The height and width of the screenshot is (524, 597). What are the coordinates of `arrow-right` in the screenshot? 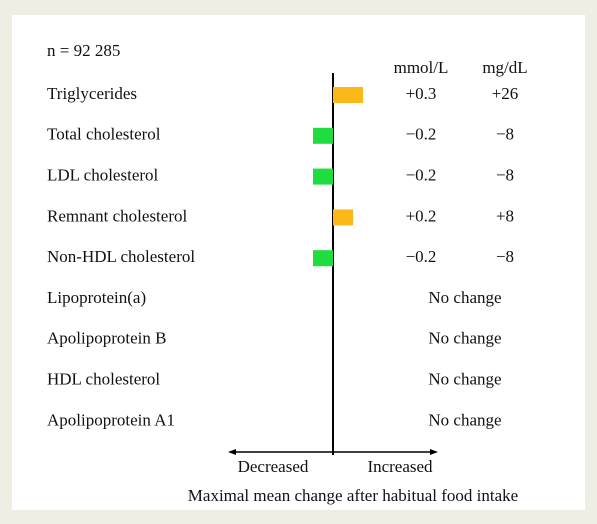 It's located at (434, 452).